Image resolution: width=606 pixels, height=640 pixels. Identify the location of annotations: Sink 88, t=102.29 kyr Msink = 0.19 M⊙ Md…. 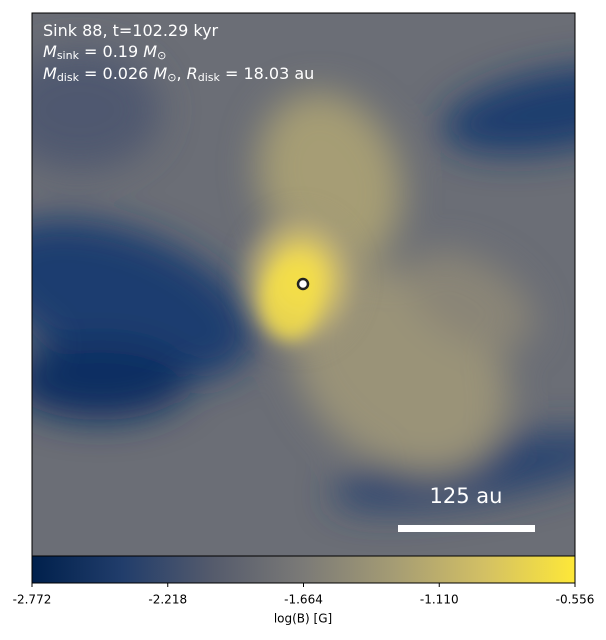
(178, 53).